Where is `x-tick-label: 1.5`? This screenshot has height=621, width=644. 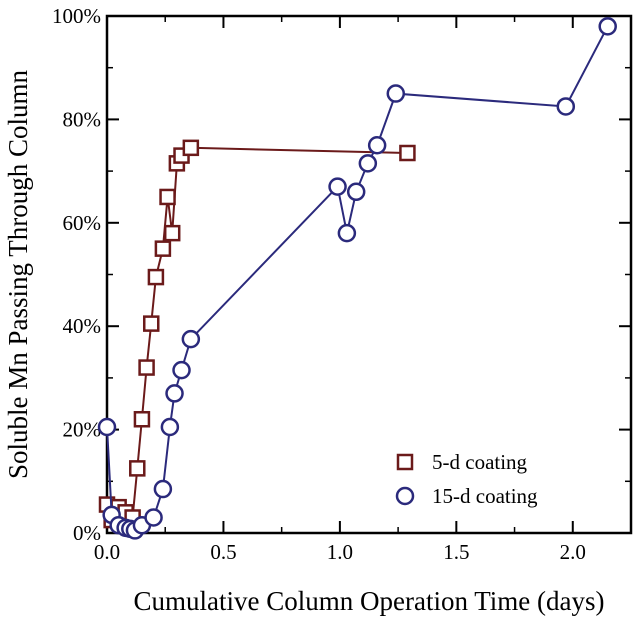
x-tick-label: 1.5 is located at coordinates (456, 552).